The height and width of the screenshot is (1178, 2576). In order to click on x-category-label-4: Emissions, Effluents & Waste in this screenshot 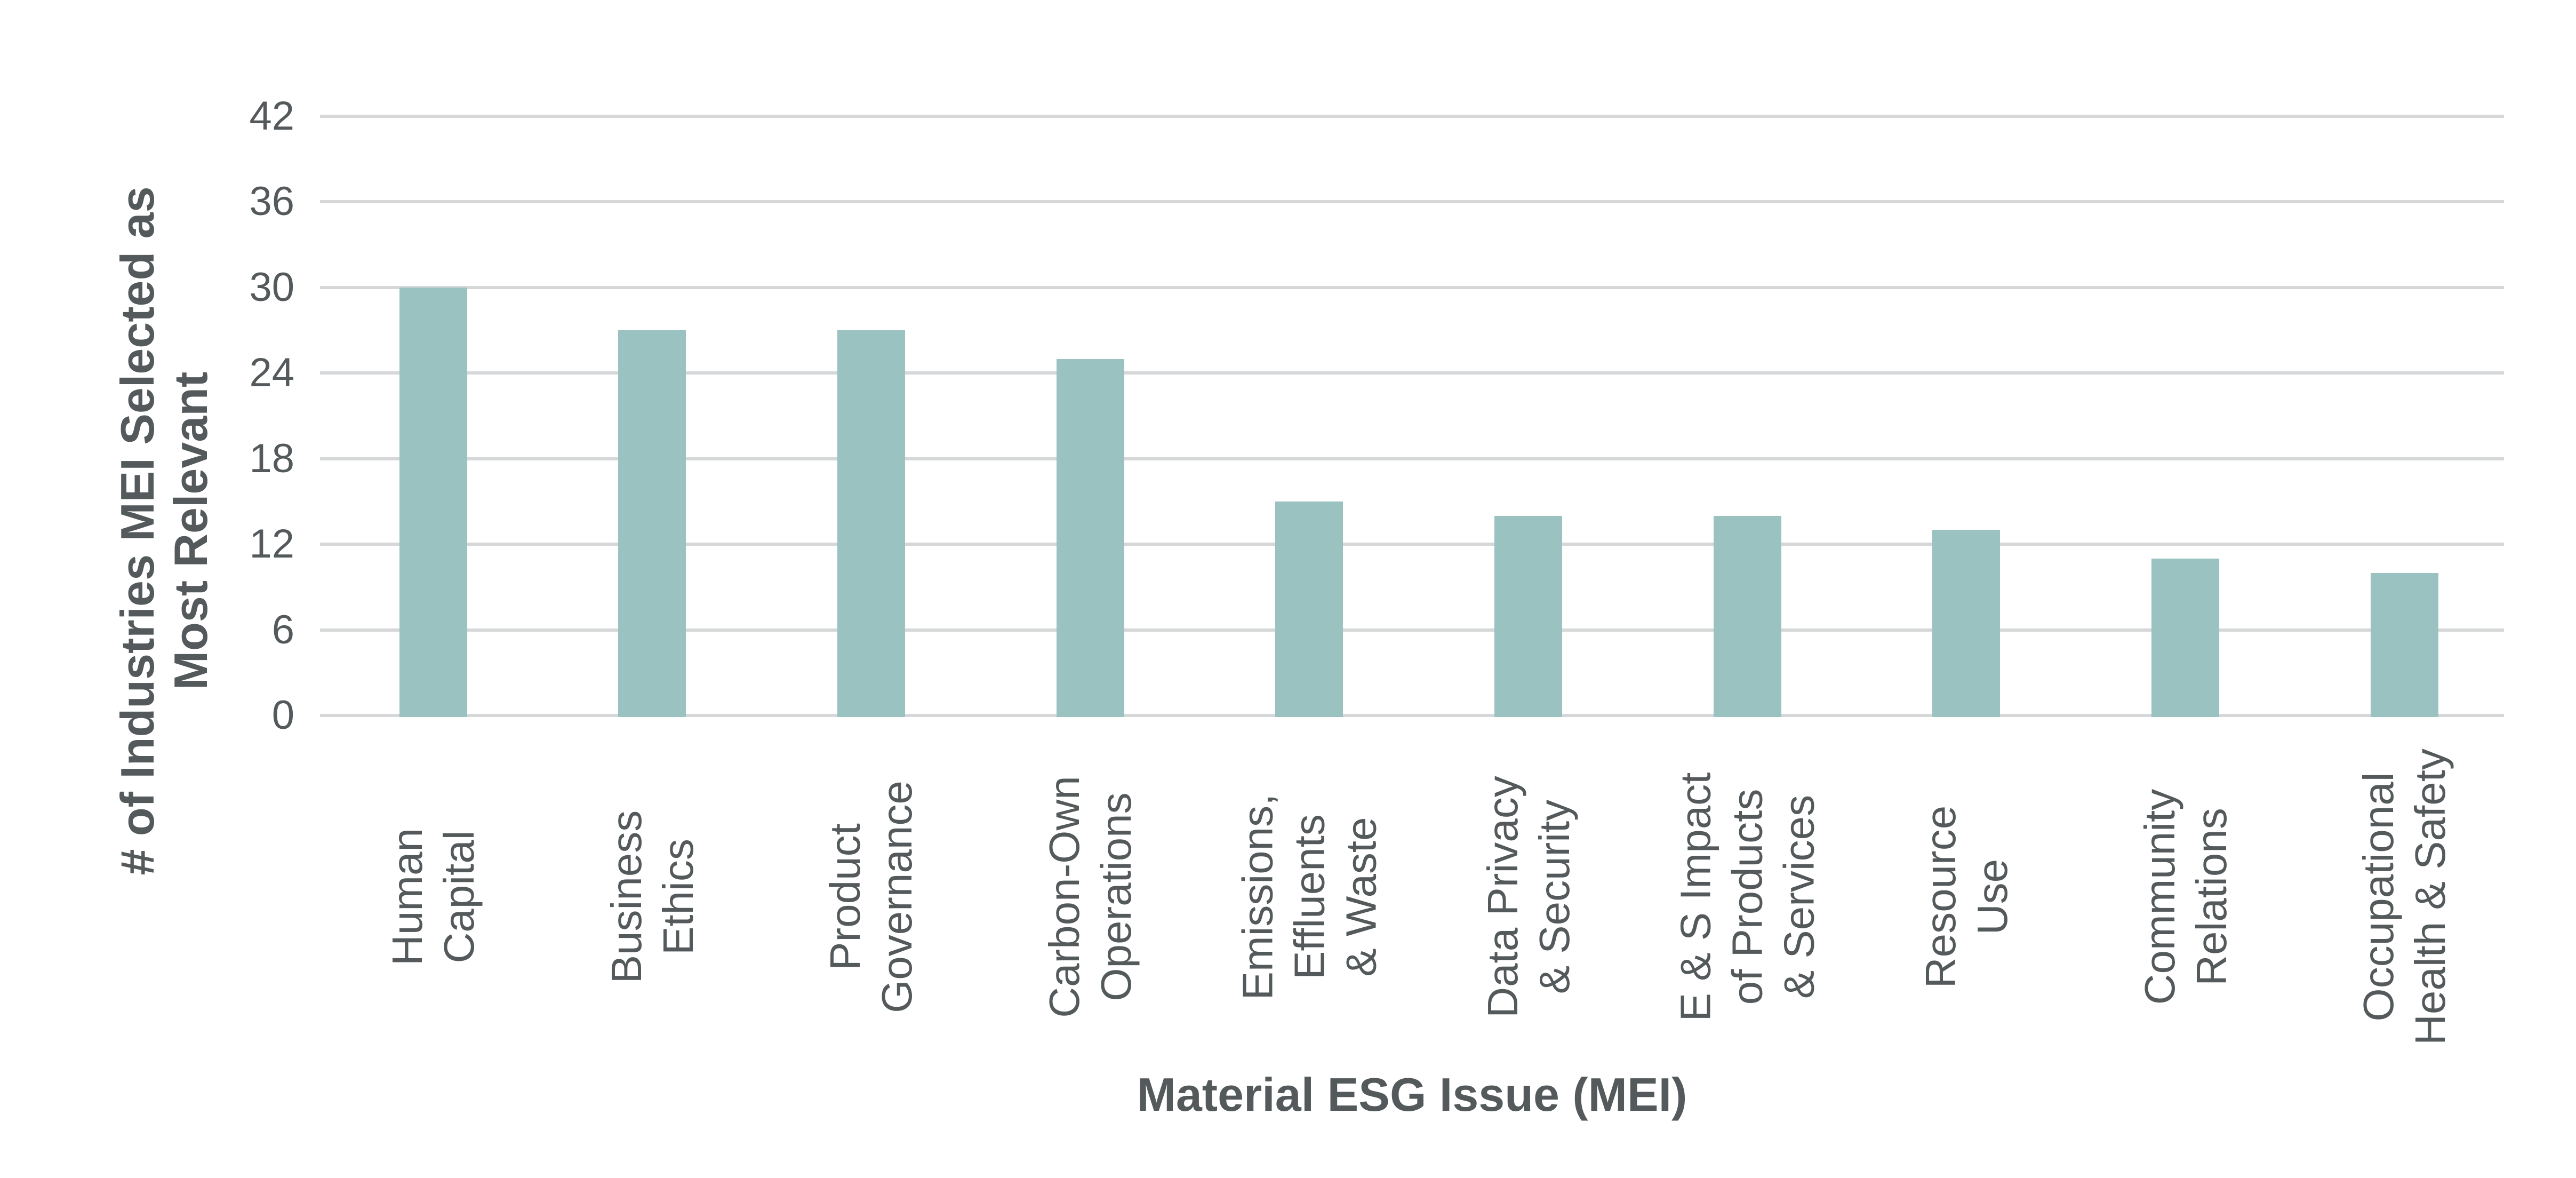, I will do `click(1309, 896)`.